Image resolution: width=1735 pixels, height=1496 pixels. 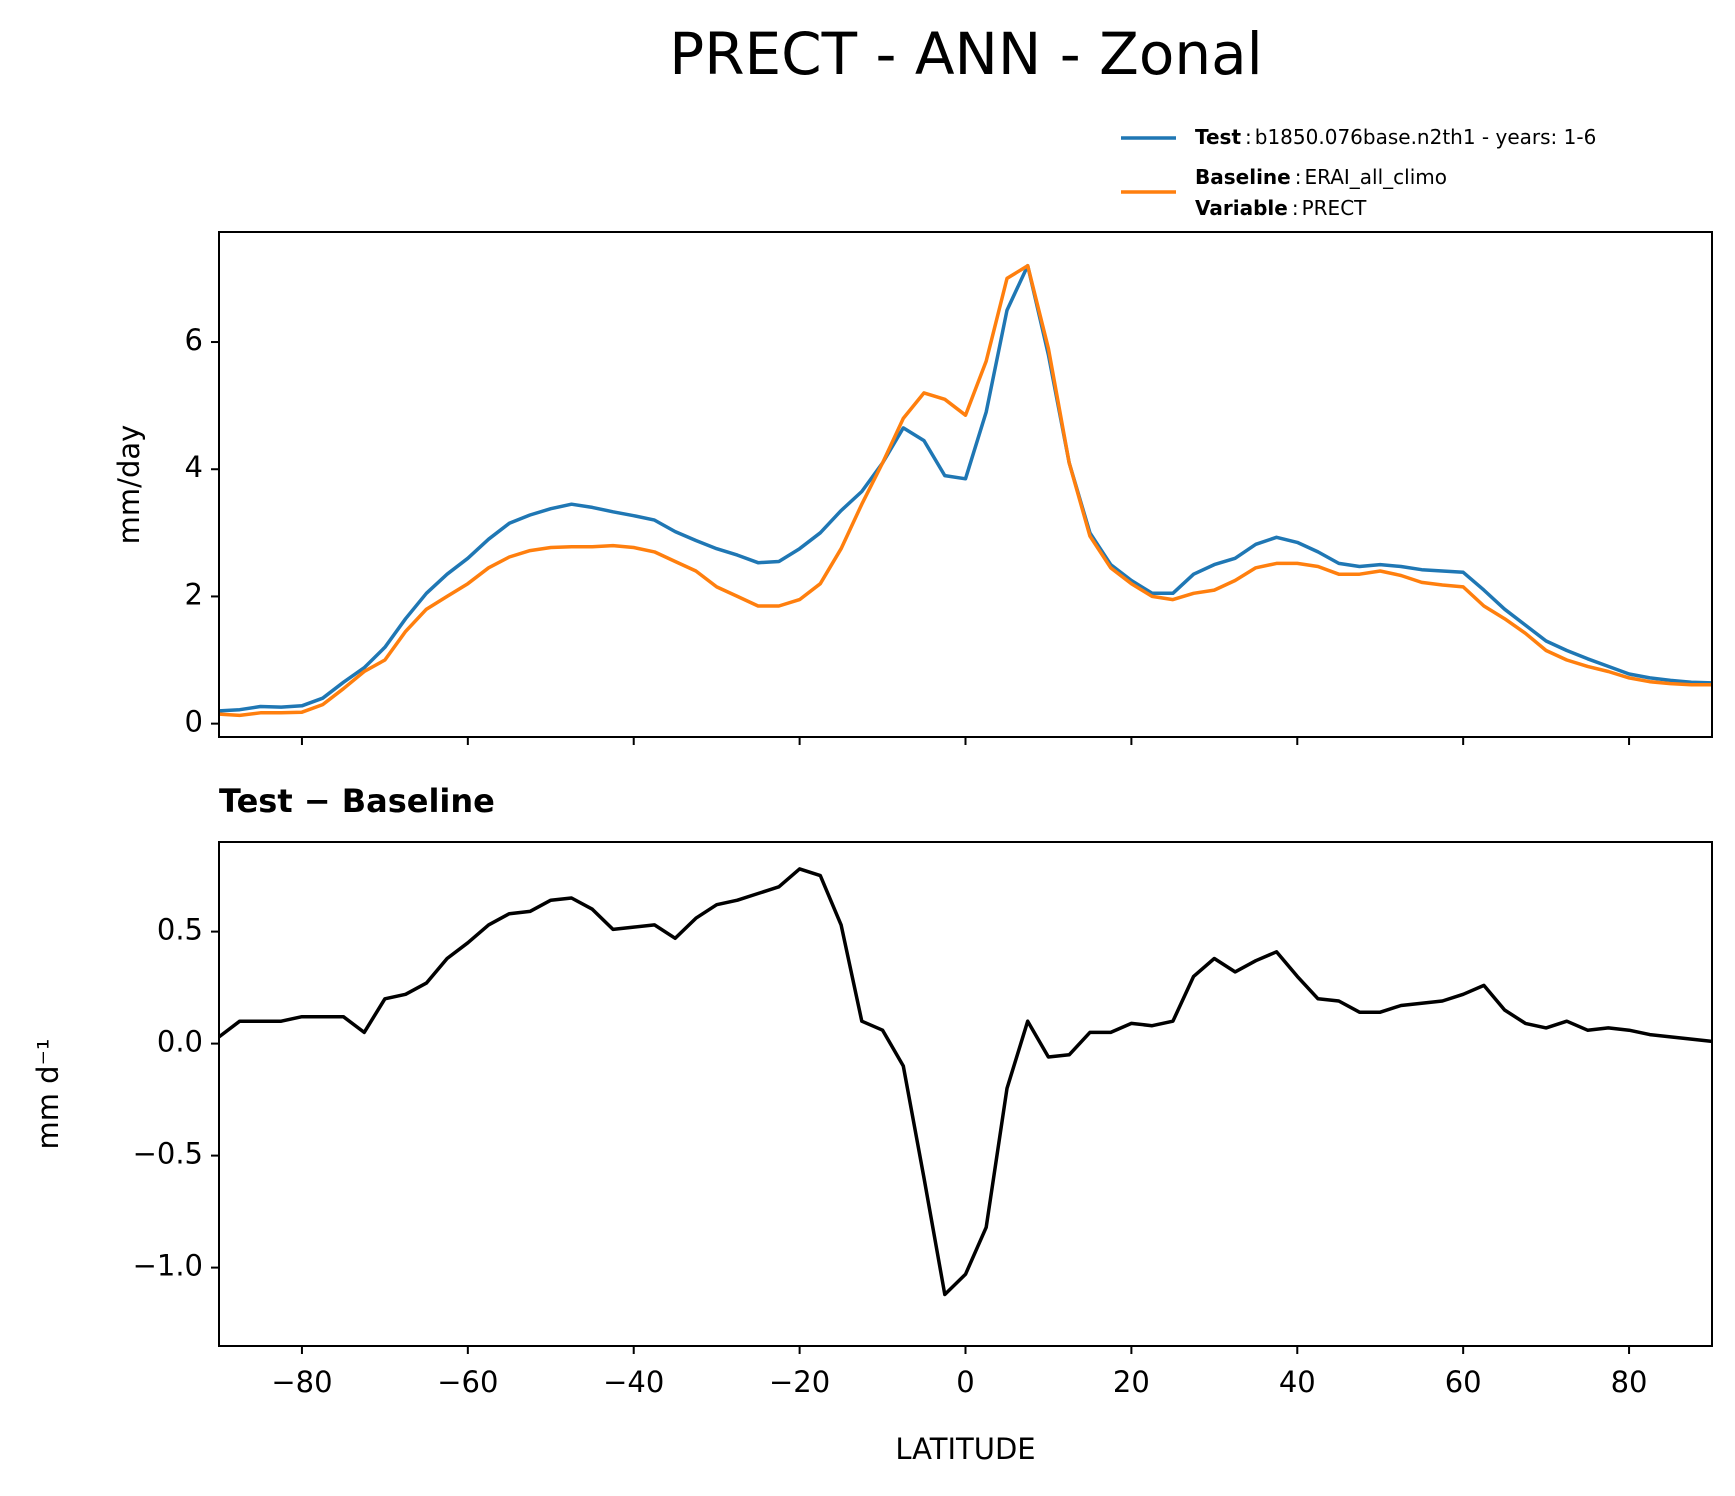 I want to click on y-tick-label: 6, so click(x=194, y=340).